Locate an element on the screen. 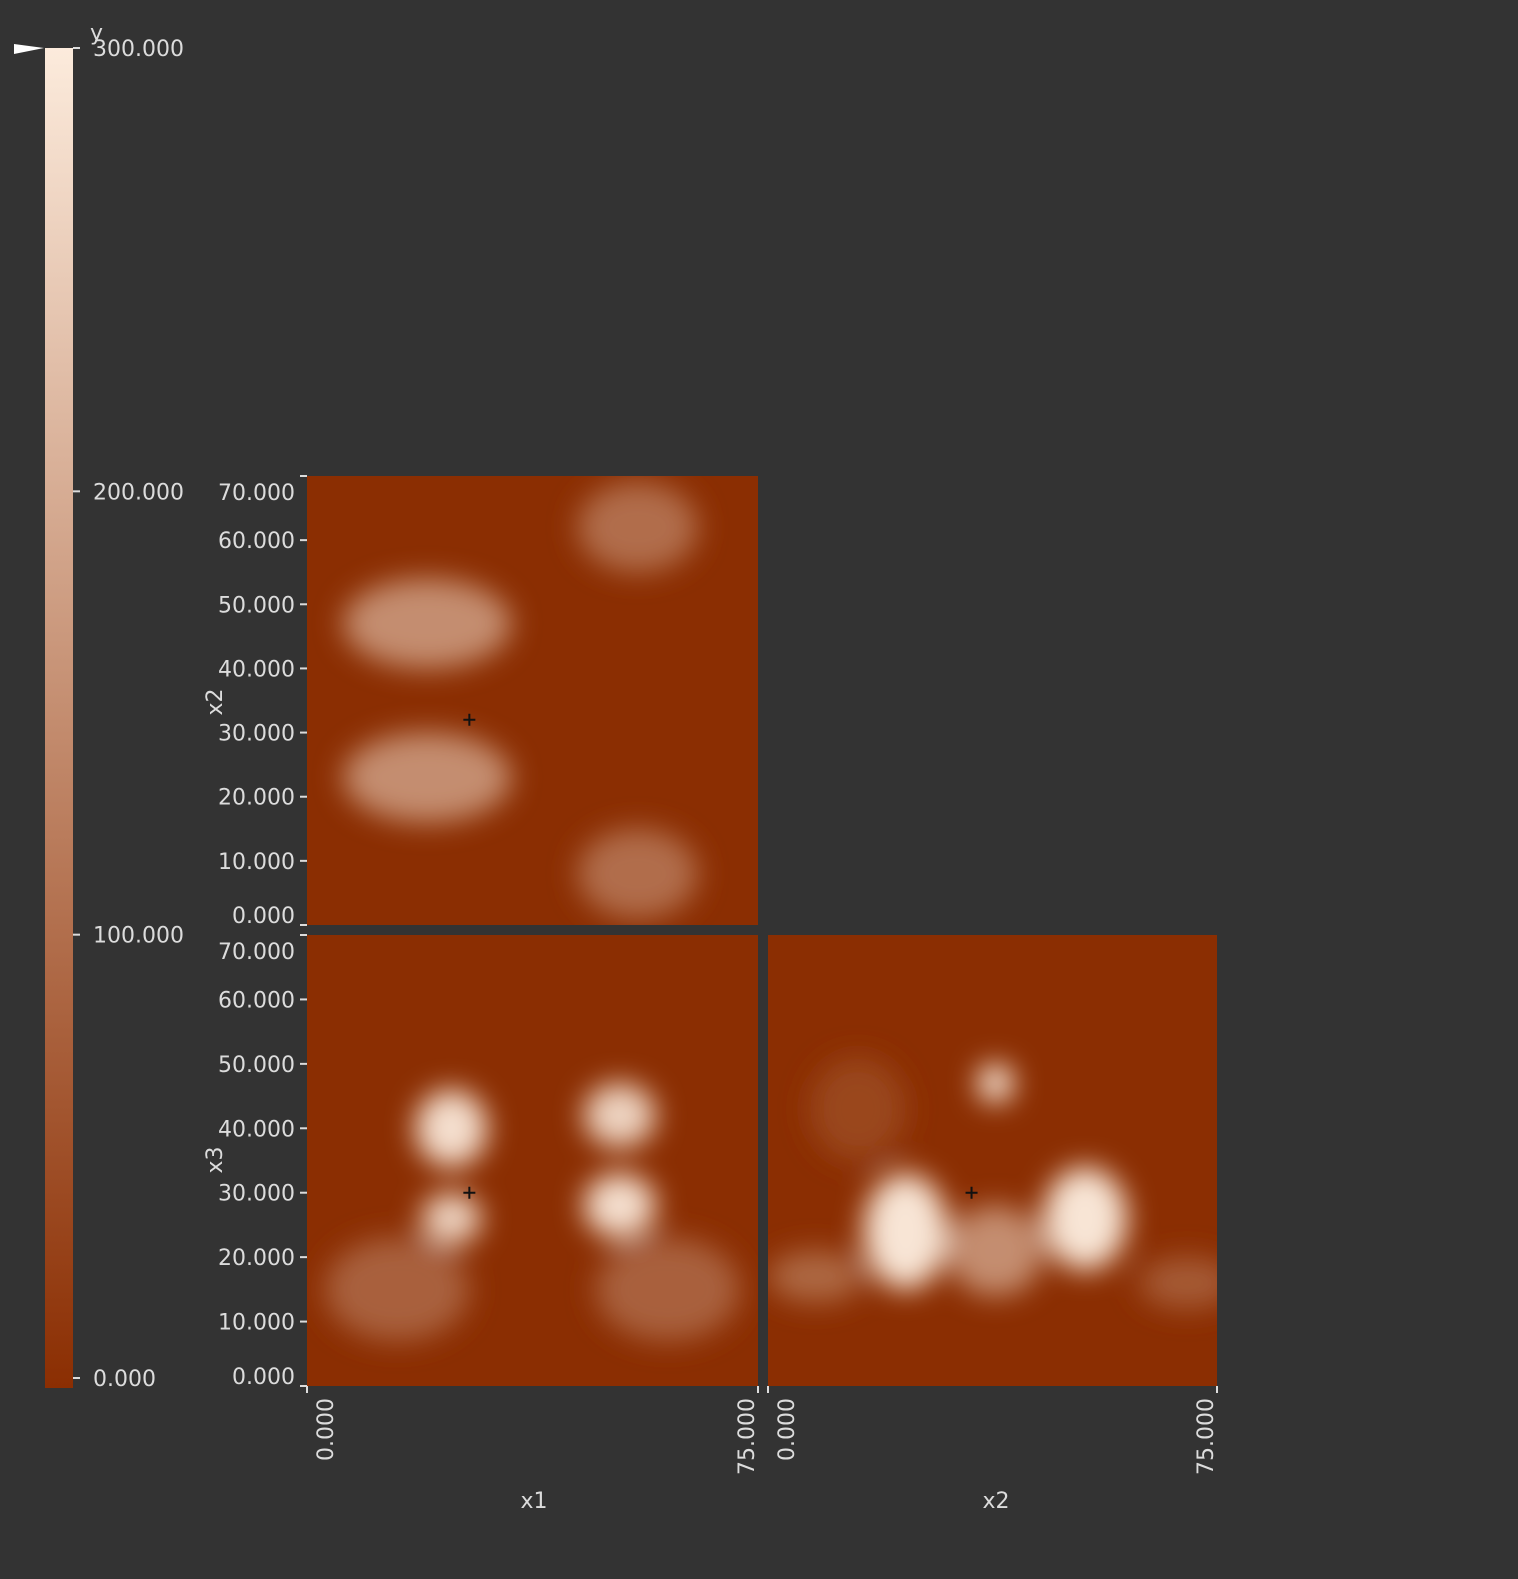 The height and width of the screenshot is (1579, 1518). heatmap-background is located at coordinates (992, 1160).